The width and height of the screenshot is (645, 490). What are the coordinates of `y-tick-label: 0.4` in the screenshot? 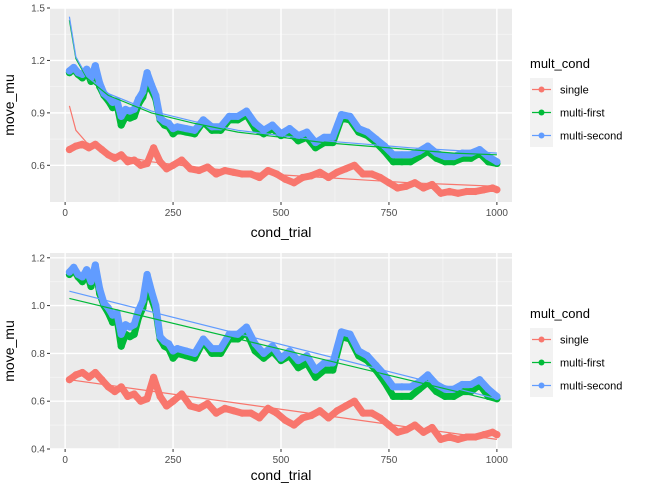 It's located at (38, 450).